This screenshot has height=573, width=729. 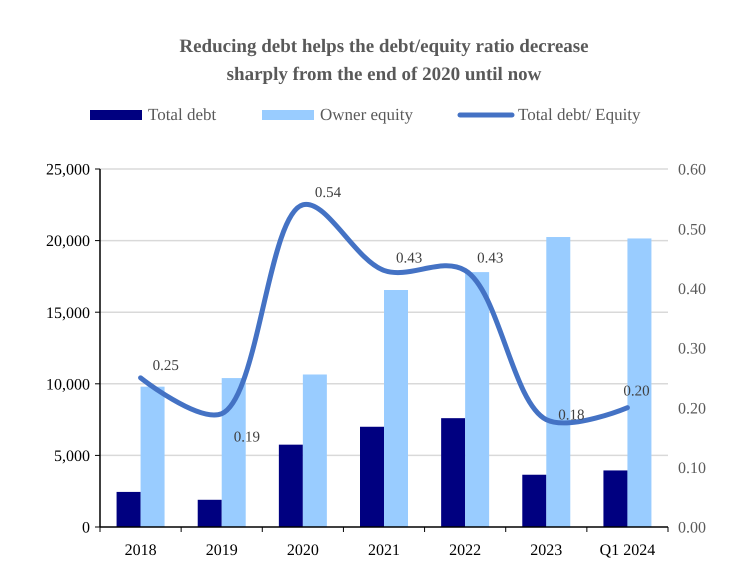 I want to click on x-tick-label: 2023, so click(x=546, y=550).